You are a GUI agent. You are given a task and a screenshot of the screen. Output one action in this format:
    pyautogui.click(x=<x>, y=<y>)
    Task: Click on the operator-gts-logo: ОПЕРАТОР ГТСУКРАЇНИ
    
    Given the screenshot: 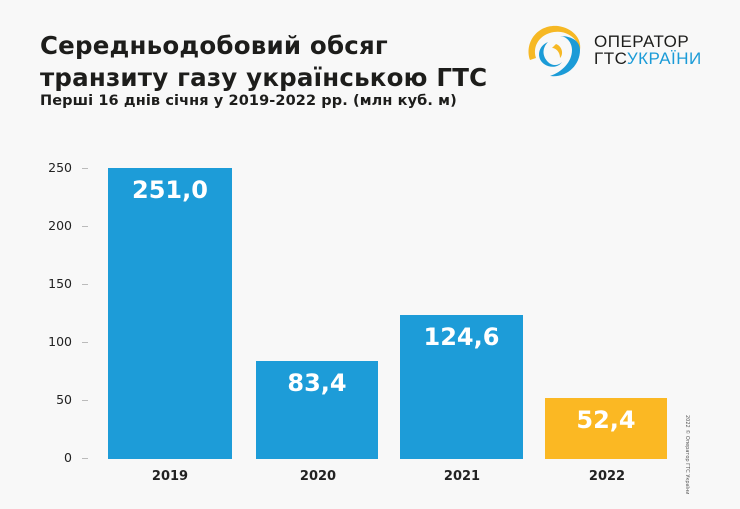 What is the action you would take?
    pyautogui.click(x=622, y=50)
    